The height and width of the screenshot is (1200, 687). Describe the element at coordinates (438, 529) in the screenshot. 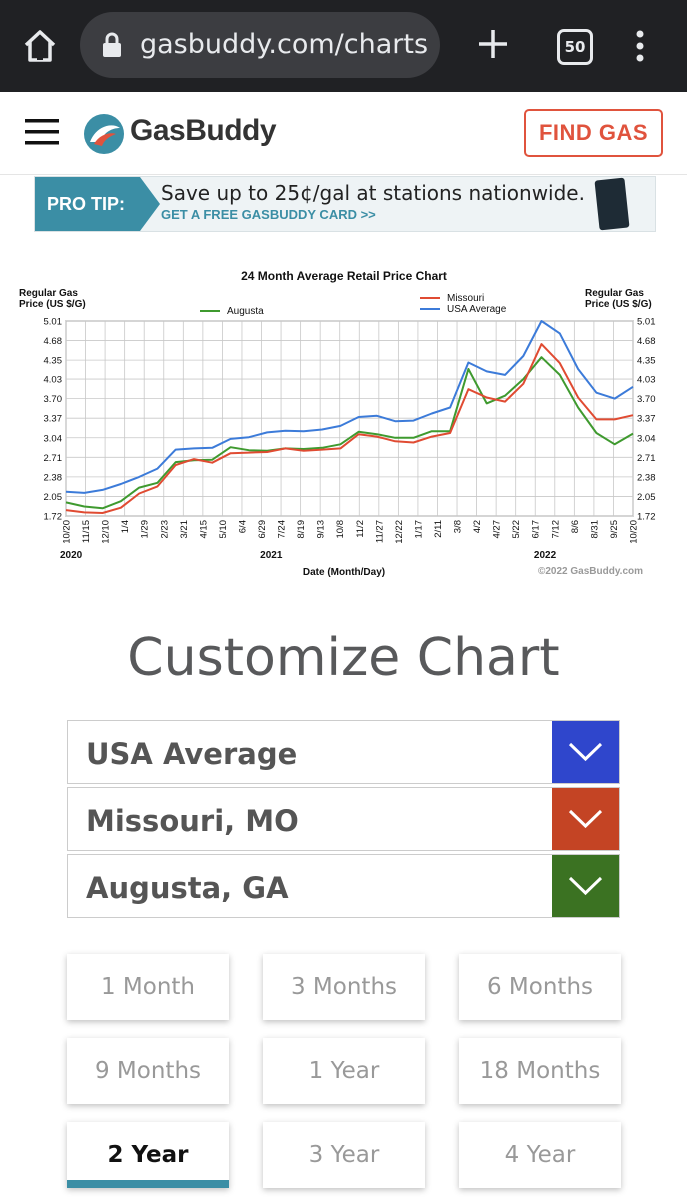

I see `x-tick-label: 2/11` at that location.